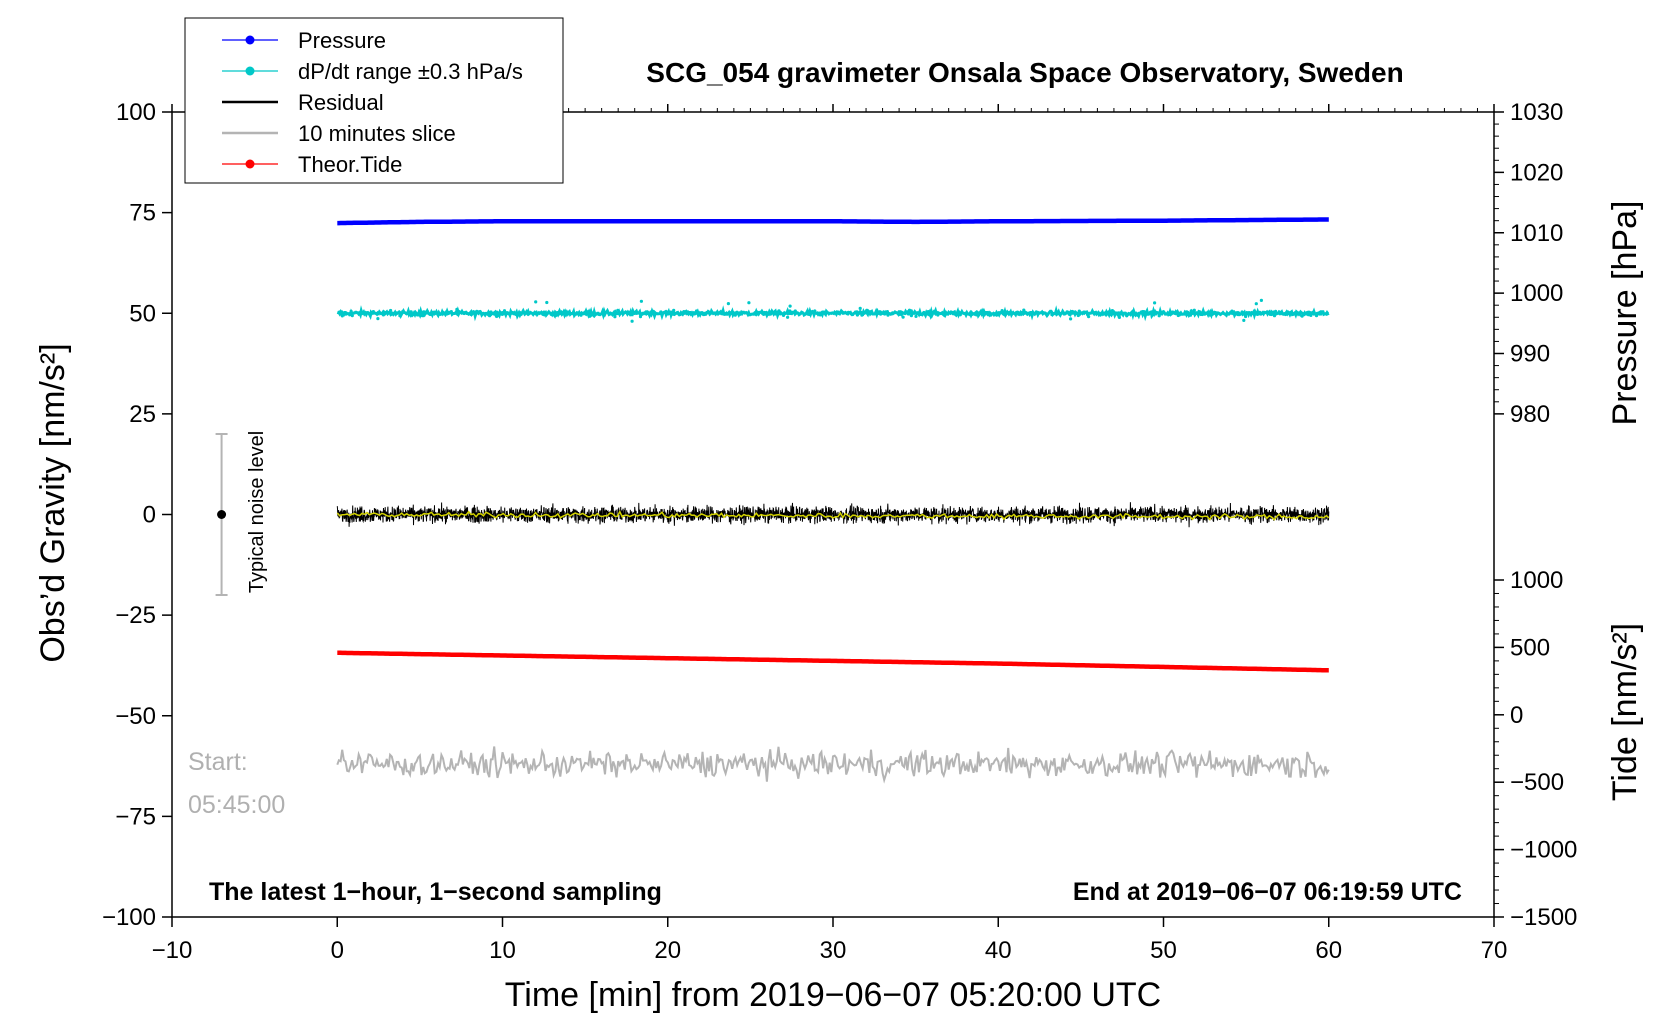 The width and height of the screenshot is (1676, 1020). I want to click on y-tick-label: −25, so click(135, 615).